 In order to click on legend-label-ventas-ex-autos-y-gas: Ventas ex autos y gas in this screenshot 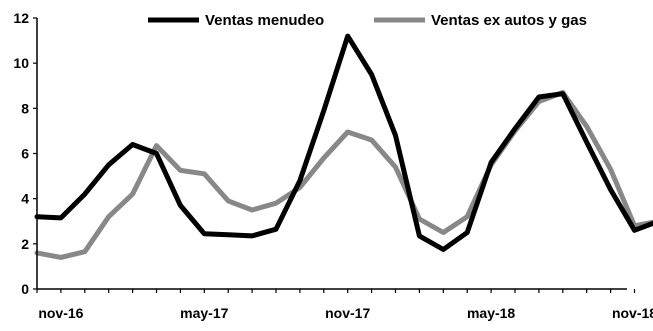, I will do `click(509, 20)`.